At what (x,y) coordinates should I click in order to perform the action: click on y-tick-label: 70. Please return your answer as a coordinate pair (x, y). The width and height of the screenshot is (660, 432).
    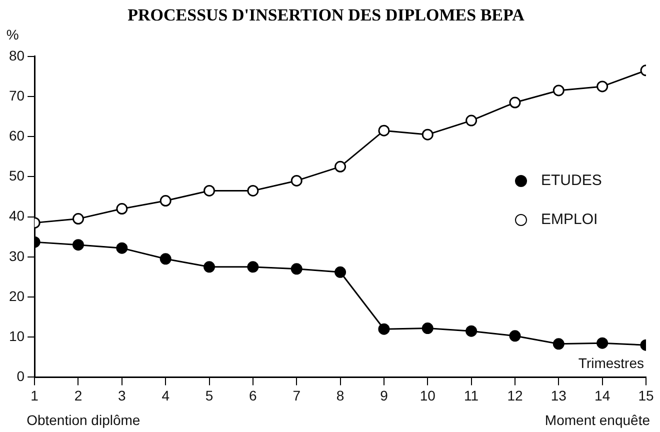
    Looking at the image, I should click on (16, 95).